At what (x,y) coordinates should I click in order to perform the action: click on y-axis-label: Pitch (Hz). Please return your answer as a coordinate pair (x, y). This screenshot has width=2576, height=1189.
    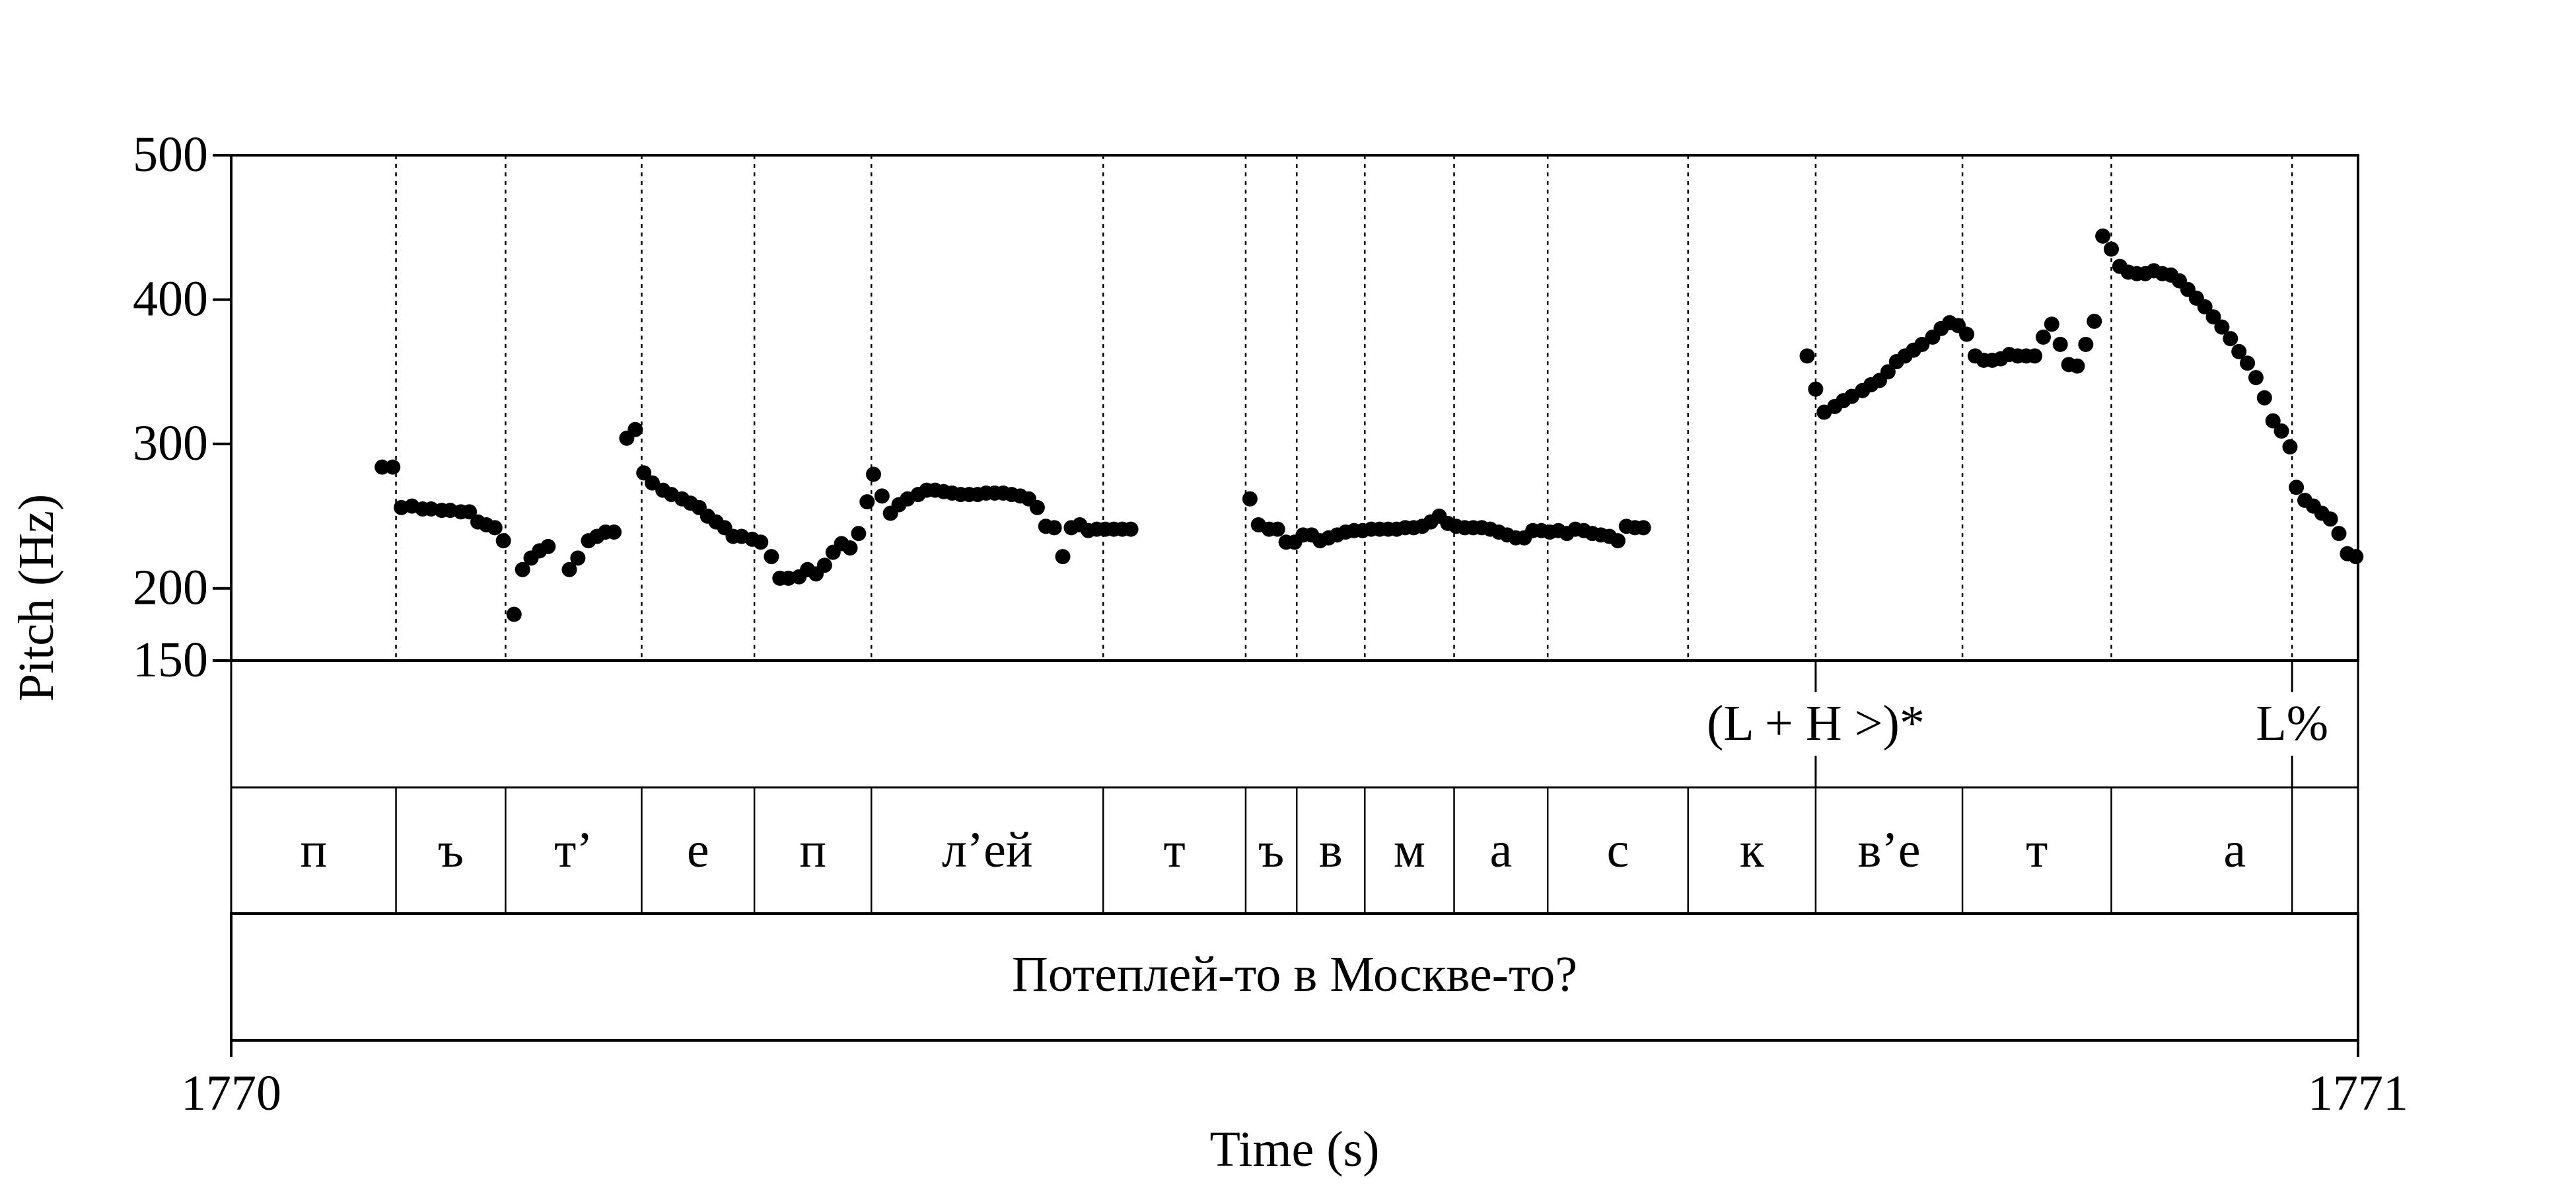
    Looking at the image, I should click on (36, 598).